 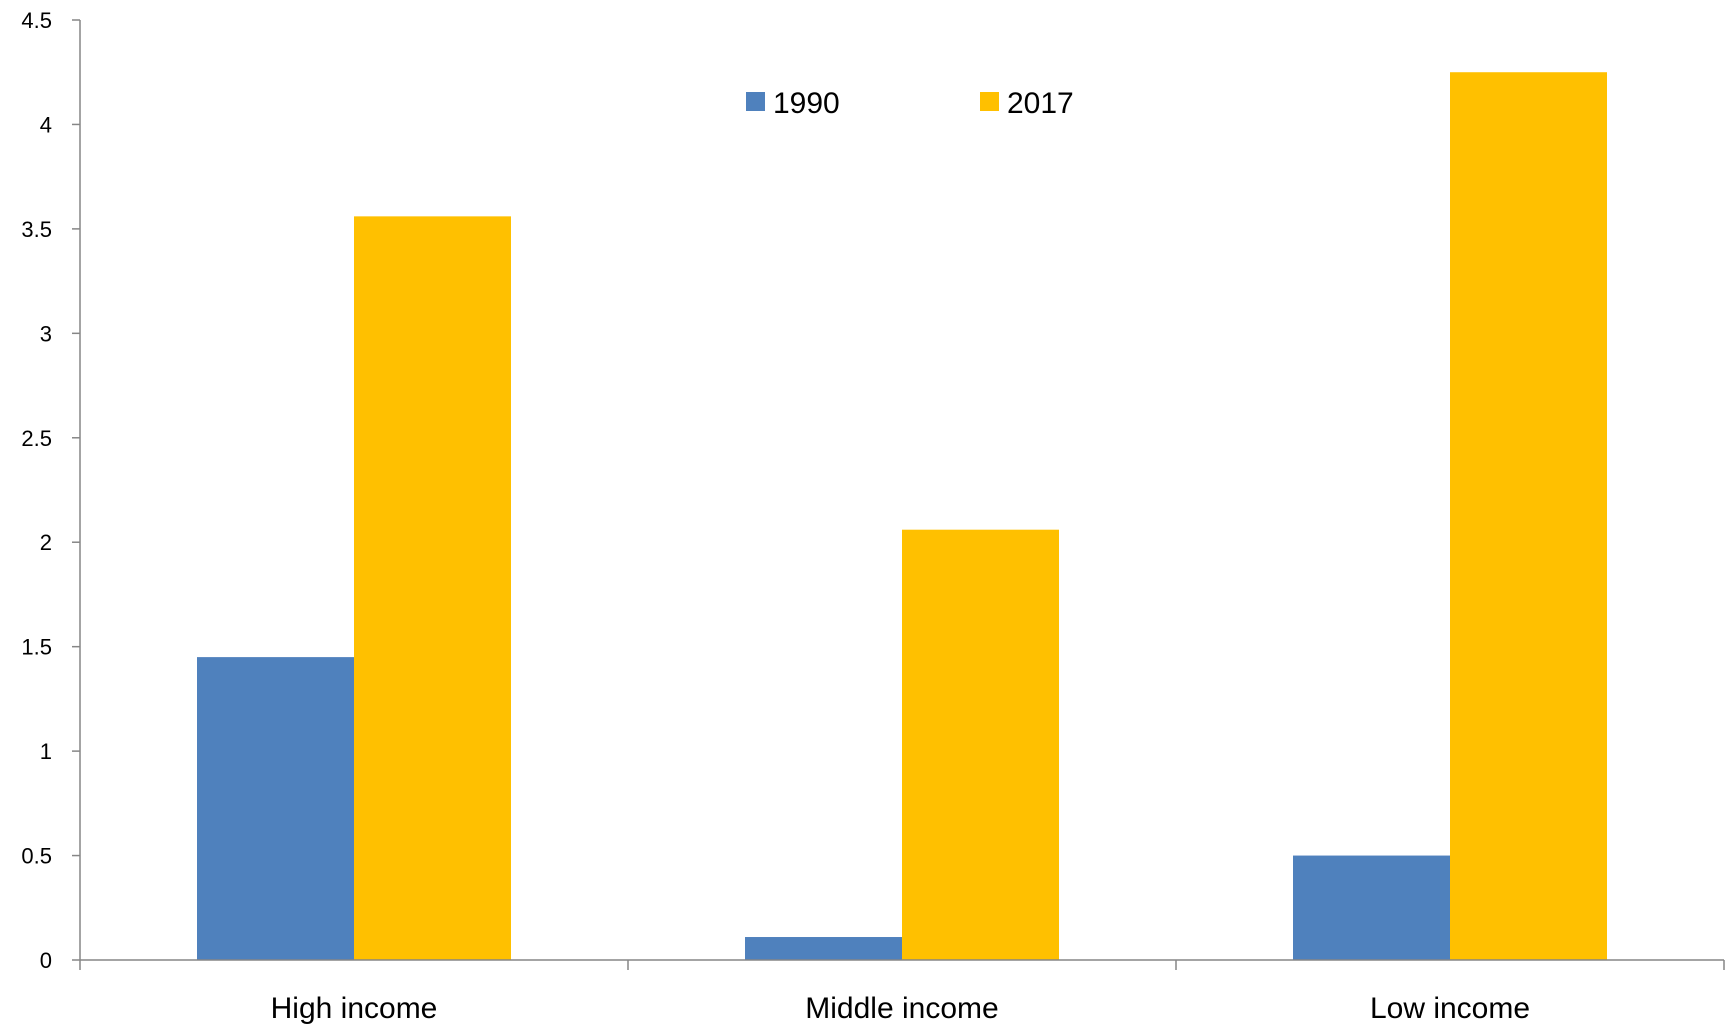 I want to click on x-axis-ticks, so click(x=902, y=965).